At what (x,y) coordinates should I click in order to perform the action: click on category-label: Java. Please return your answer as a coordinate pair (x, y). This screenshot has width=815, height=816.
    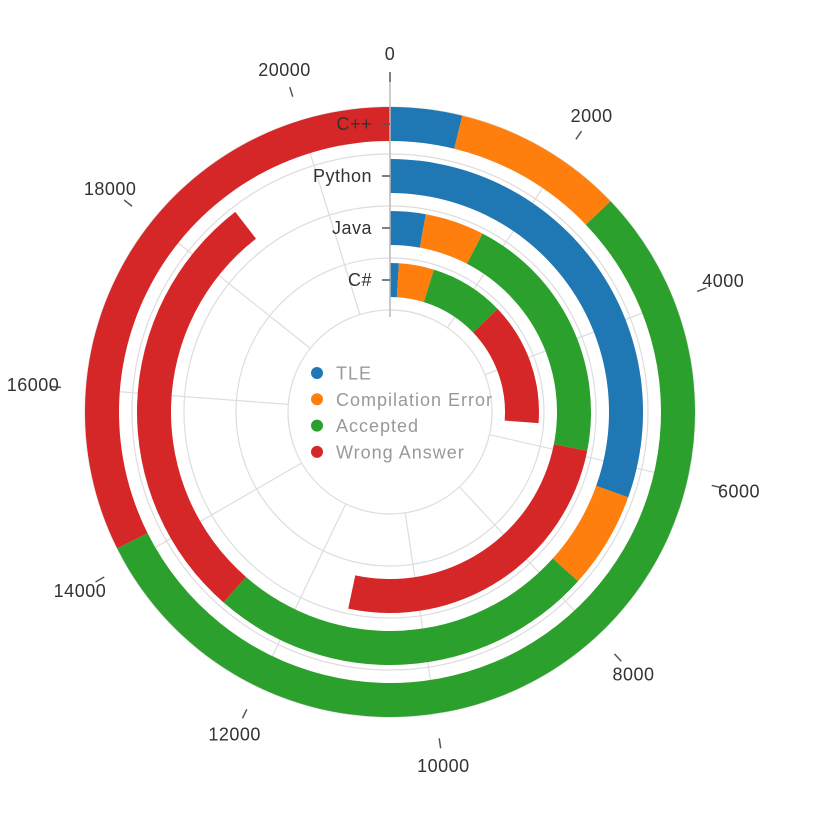
    Looking at the image, I should click on (352, 228).